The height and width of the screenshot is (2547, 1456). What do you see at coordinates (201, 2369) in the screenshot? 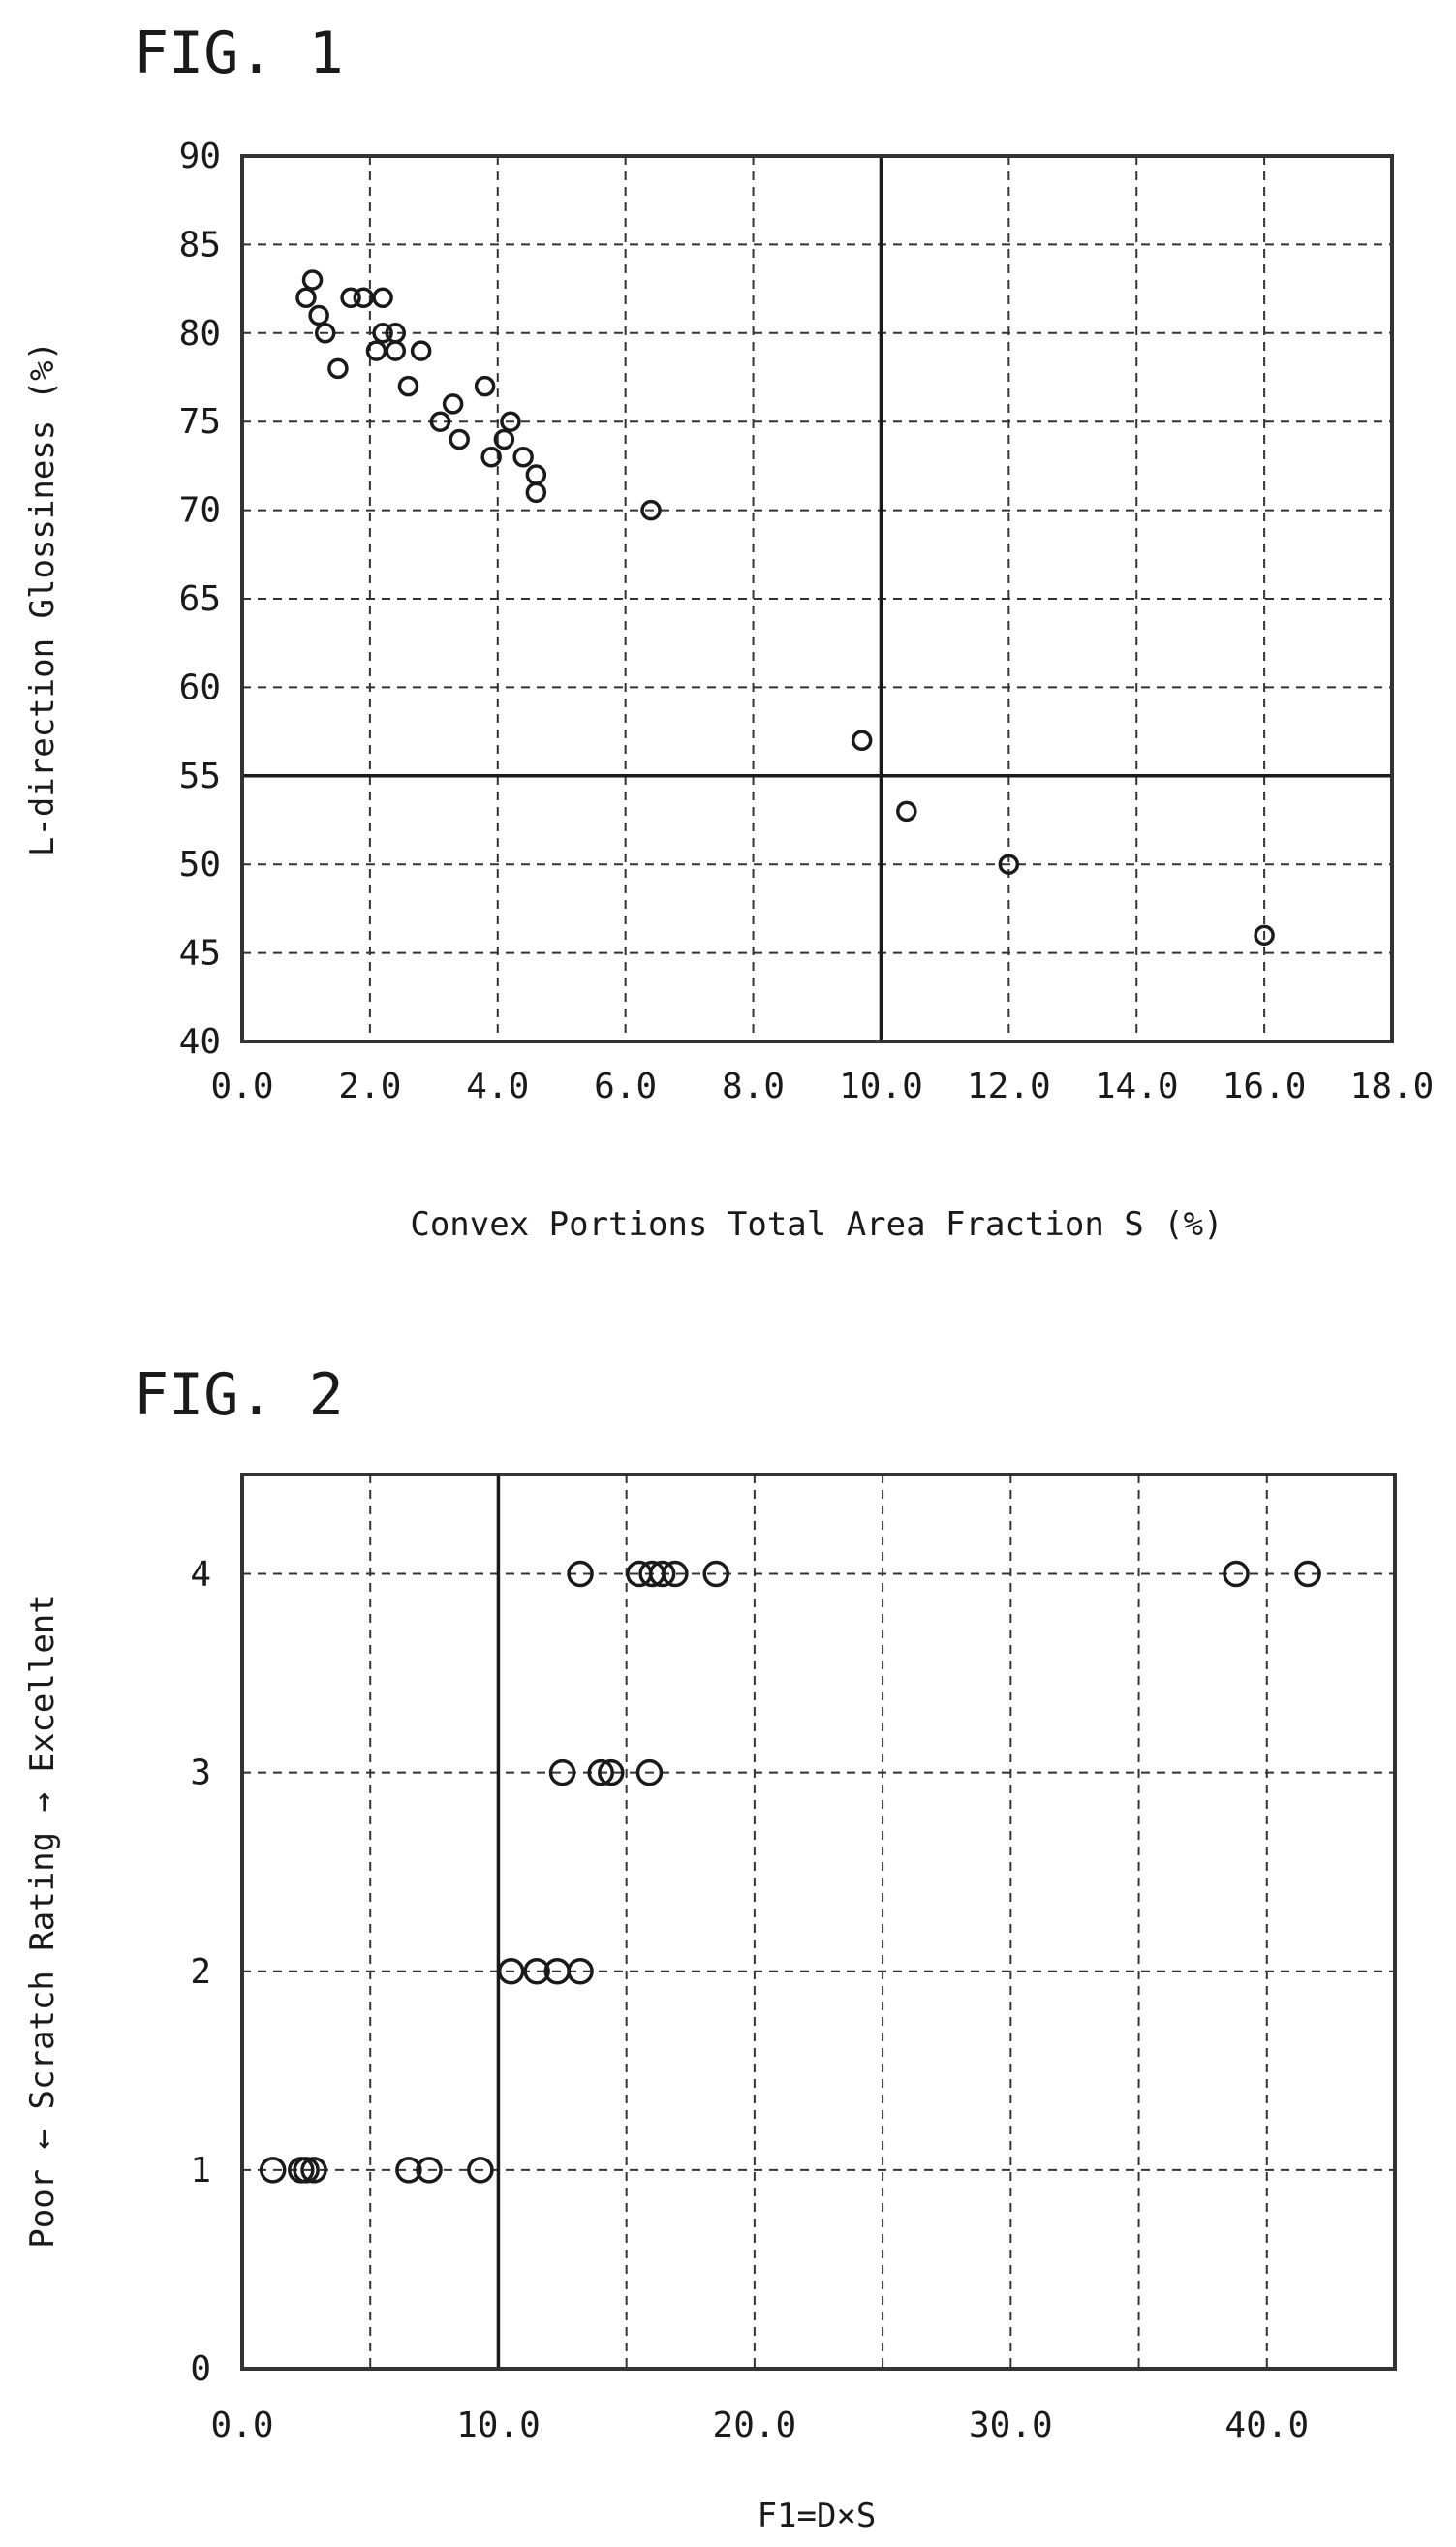
I see `y-tick-label: 0` at bounding box center [201, 2369].